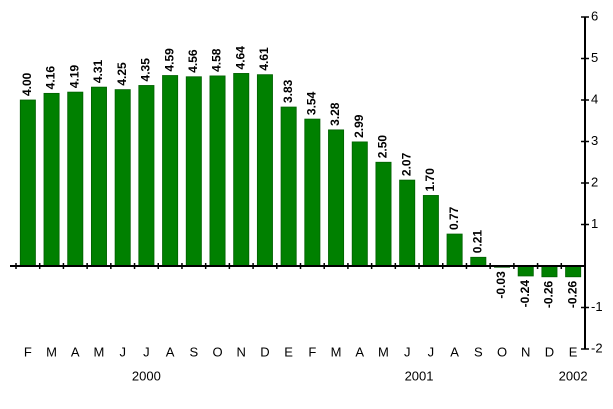  Describe the element at coordinates (597, 347) in the screenshot. I see `y-tick-label: -2` at that location.